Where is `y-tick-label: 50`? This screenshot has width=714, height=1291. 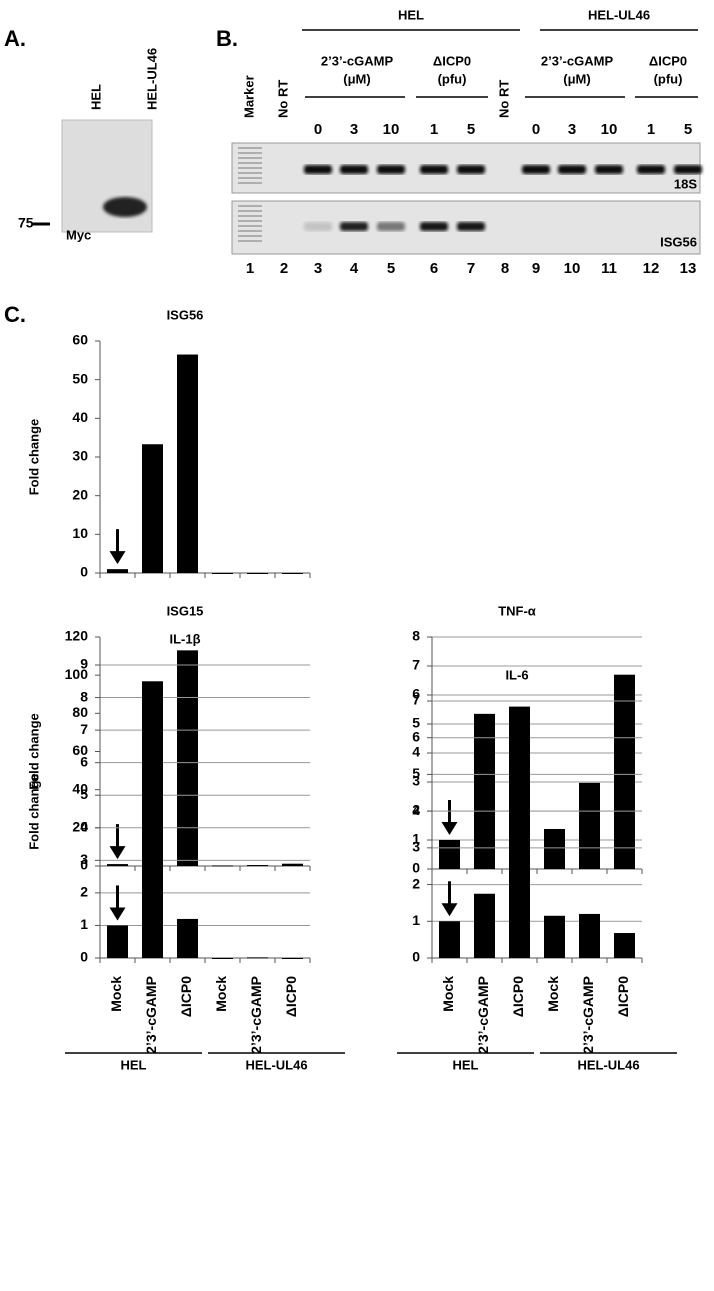
y-tick-label: 50 is located at coordinates (80, 378).